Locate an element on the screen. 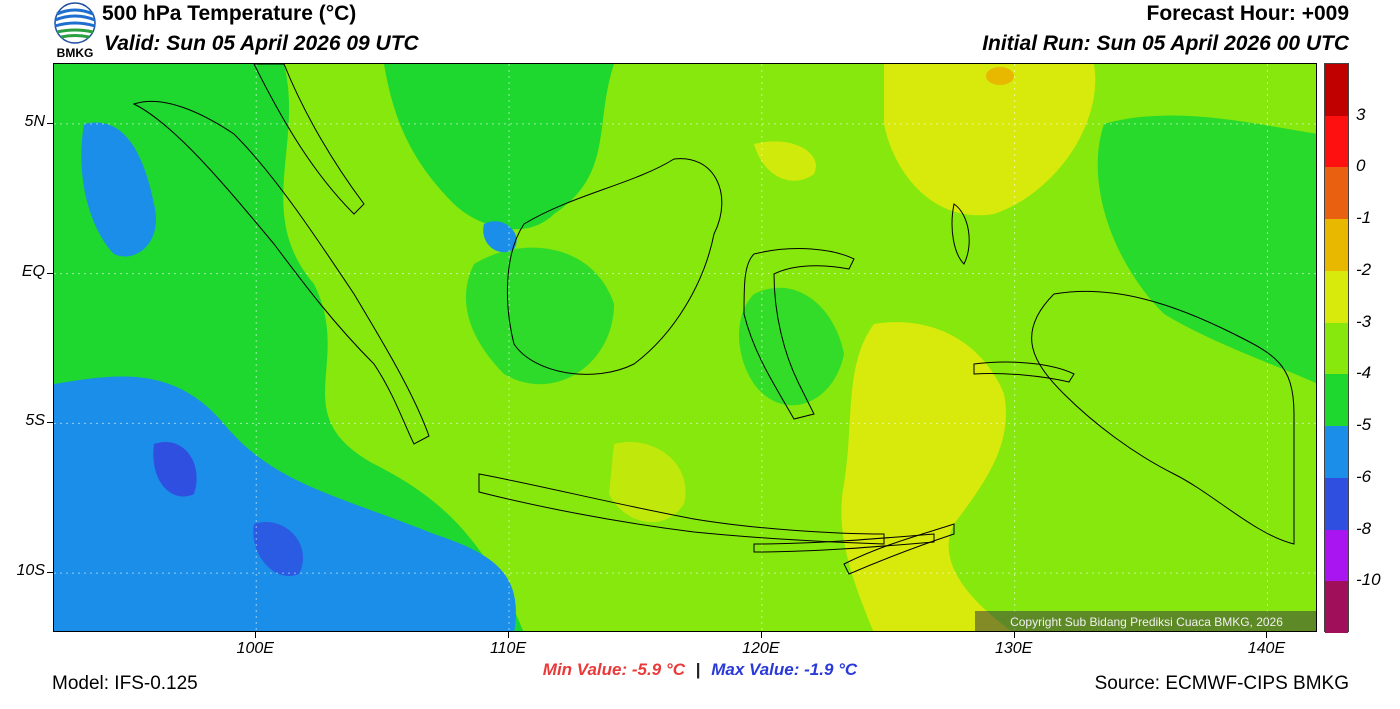 Image resolution: width=1400 pixels, height=709 pixels. colorbar-label: 0 is located at coordinates (1361, 166).